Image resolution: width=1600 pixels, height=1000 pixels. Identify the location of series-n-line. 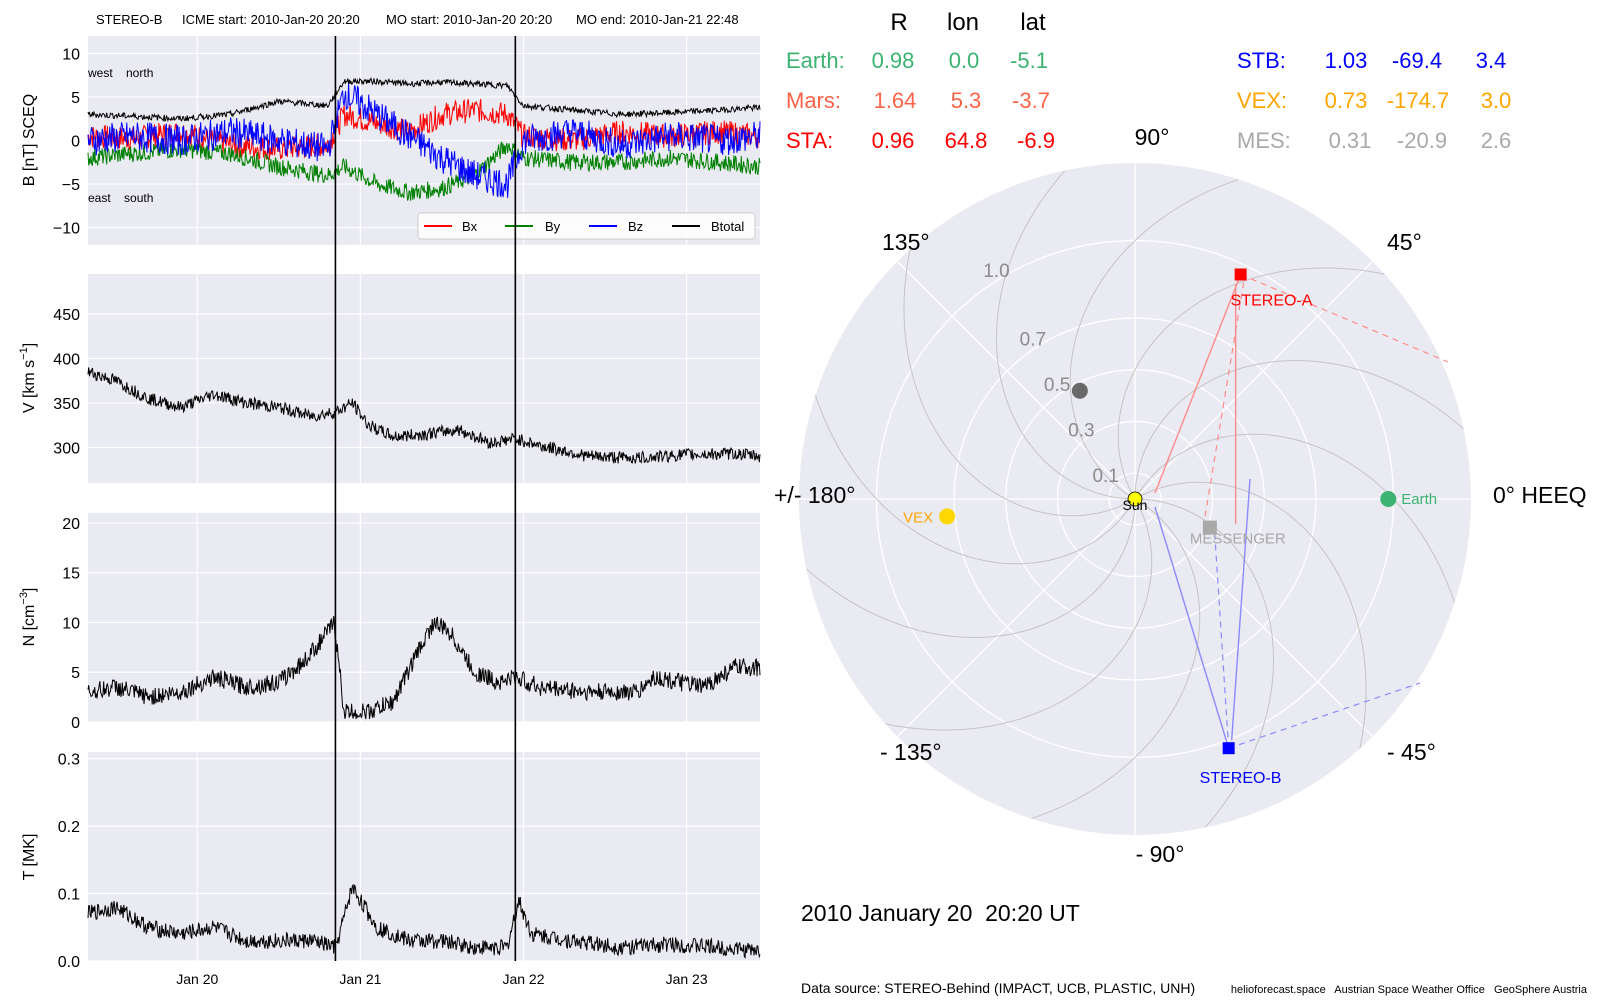
(424, 667).